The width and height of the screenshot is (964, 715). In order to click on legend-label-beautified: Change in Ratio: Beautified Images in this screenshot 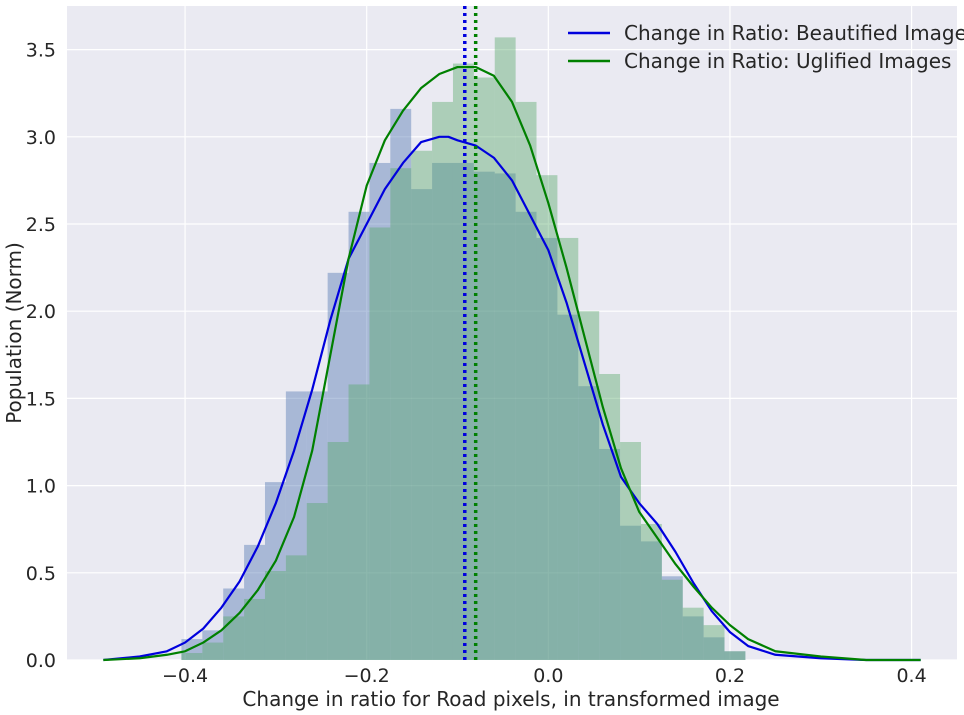, I will do `click(794, 33)`.